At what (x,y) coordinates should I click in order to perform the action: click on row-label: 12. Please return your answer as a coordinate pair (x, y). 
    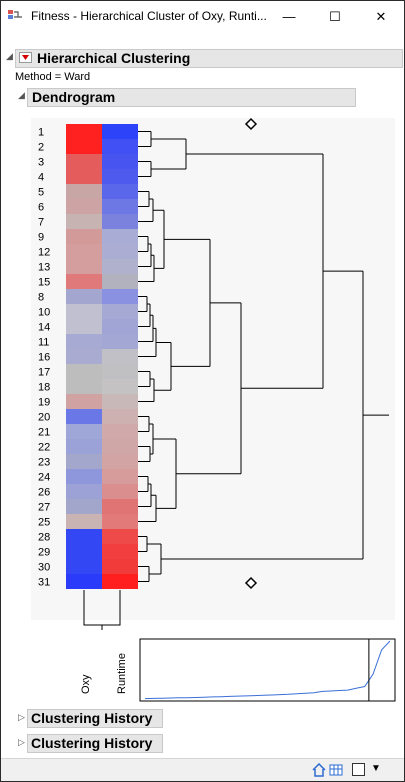
    Looking at the image, I should click on (44, 253).